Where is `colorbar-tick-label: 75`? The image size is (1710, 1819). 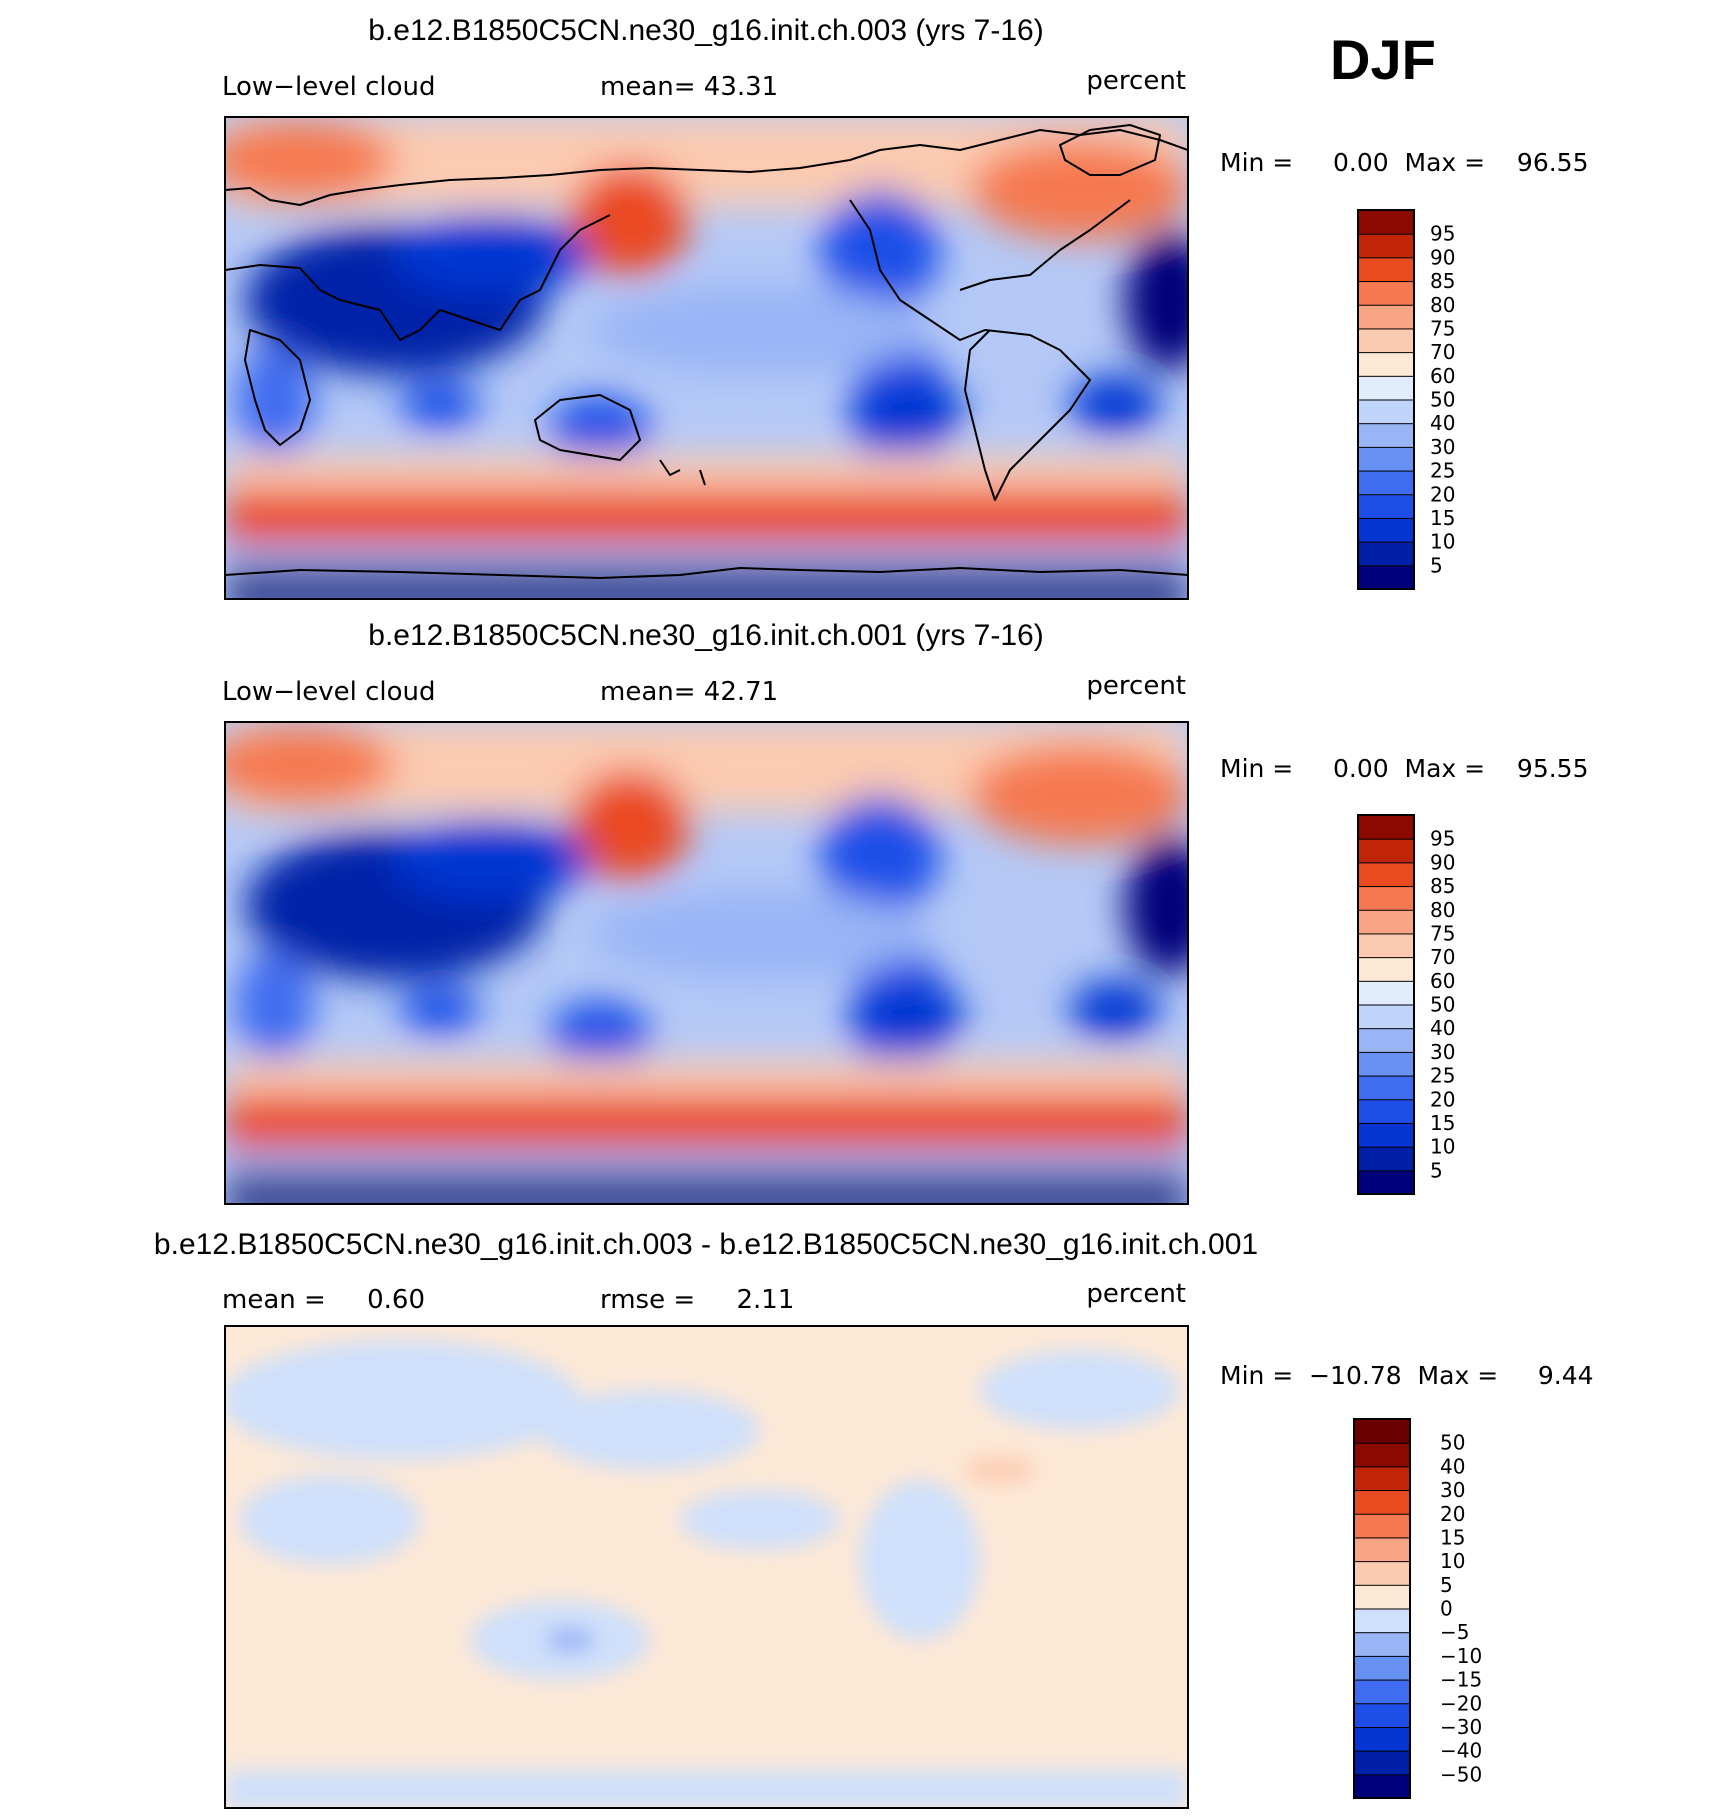
colorbar-tick-label: 75 is located at coordinates (1442, 933).